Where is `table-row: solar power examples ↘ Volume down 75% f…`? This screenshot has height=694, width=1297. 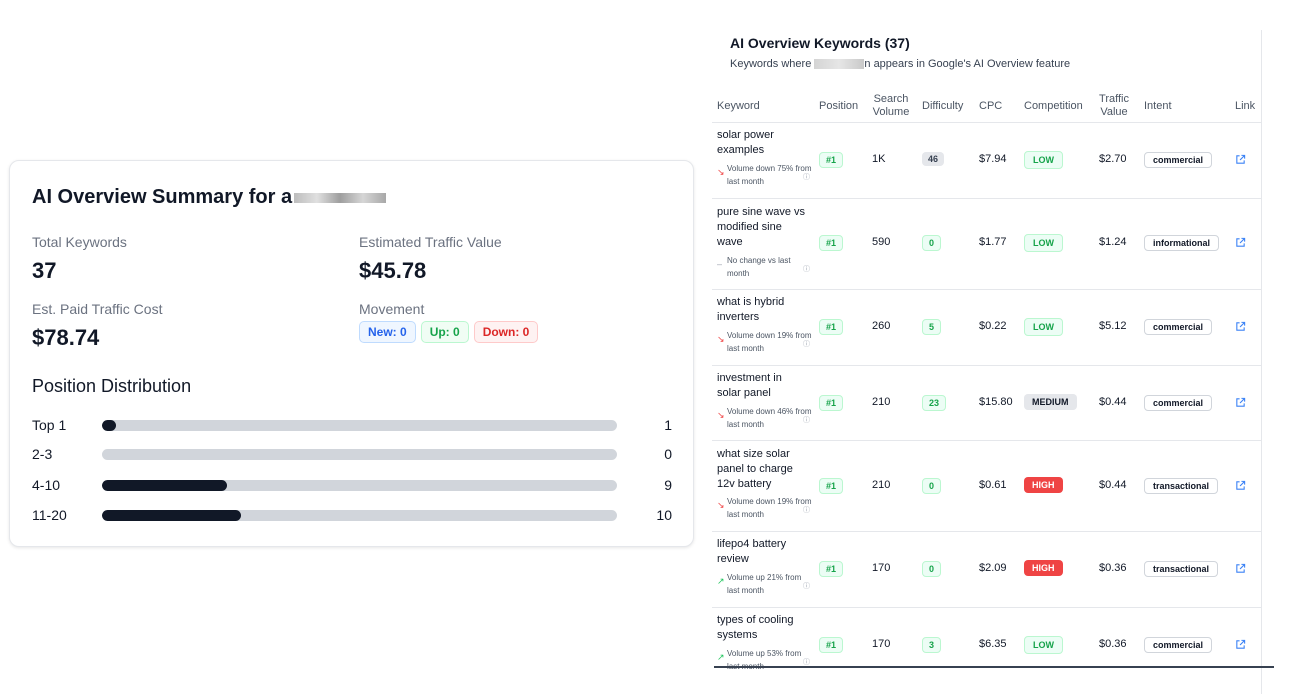 table-row: solar power examples ↘ Volume down 75% f… is located at coordinates (986, 161).